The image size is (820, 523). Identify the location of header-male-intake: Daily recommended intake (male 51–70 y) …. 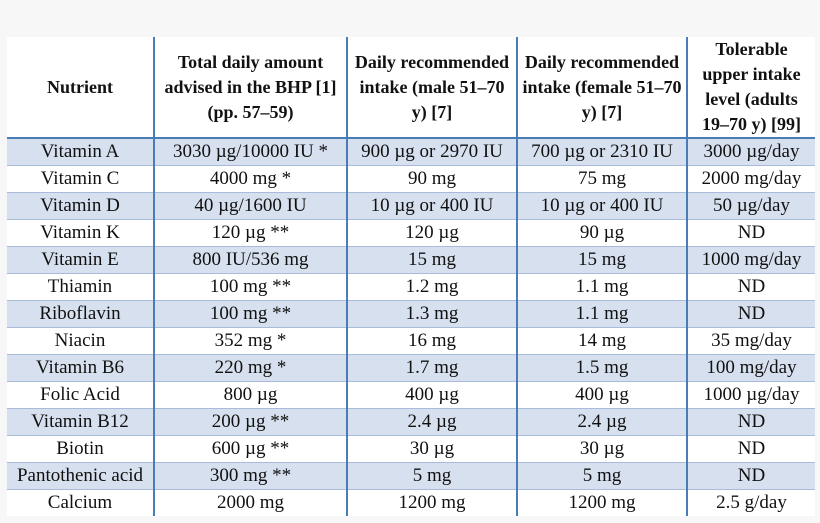
(431, 88).